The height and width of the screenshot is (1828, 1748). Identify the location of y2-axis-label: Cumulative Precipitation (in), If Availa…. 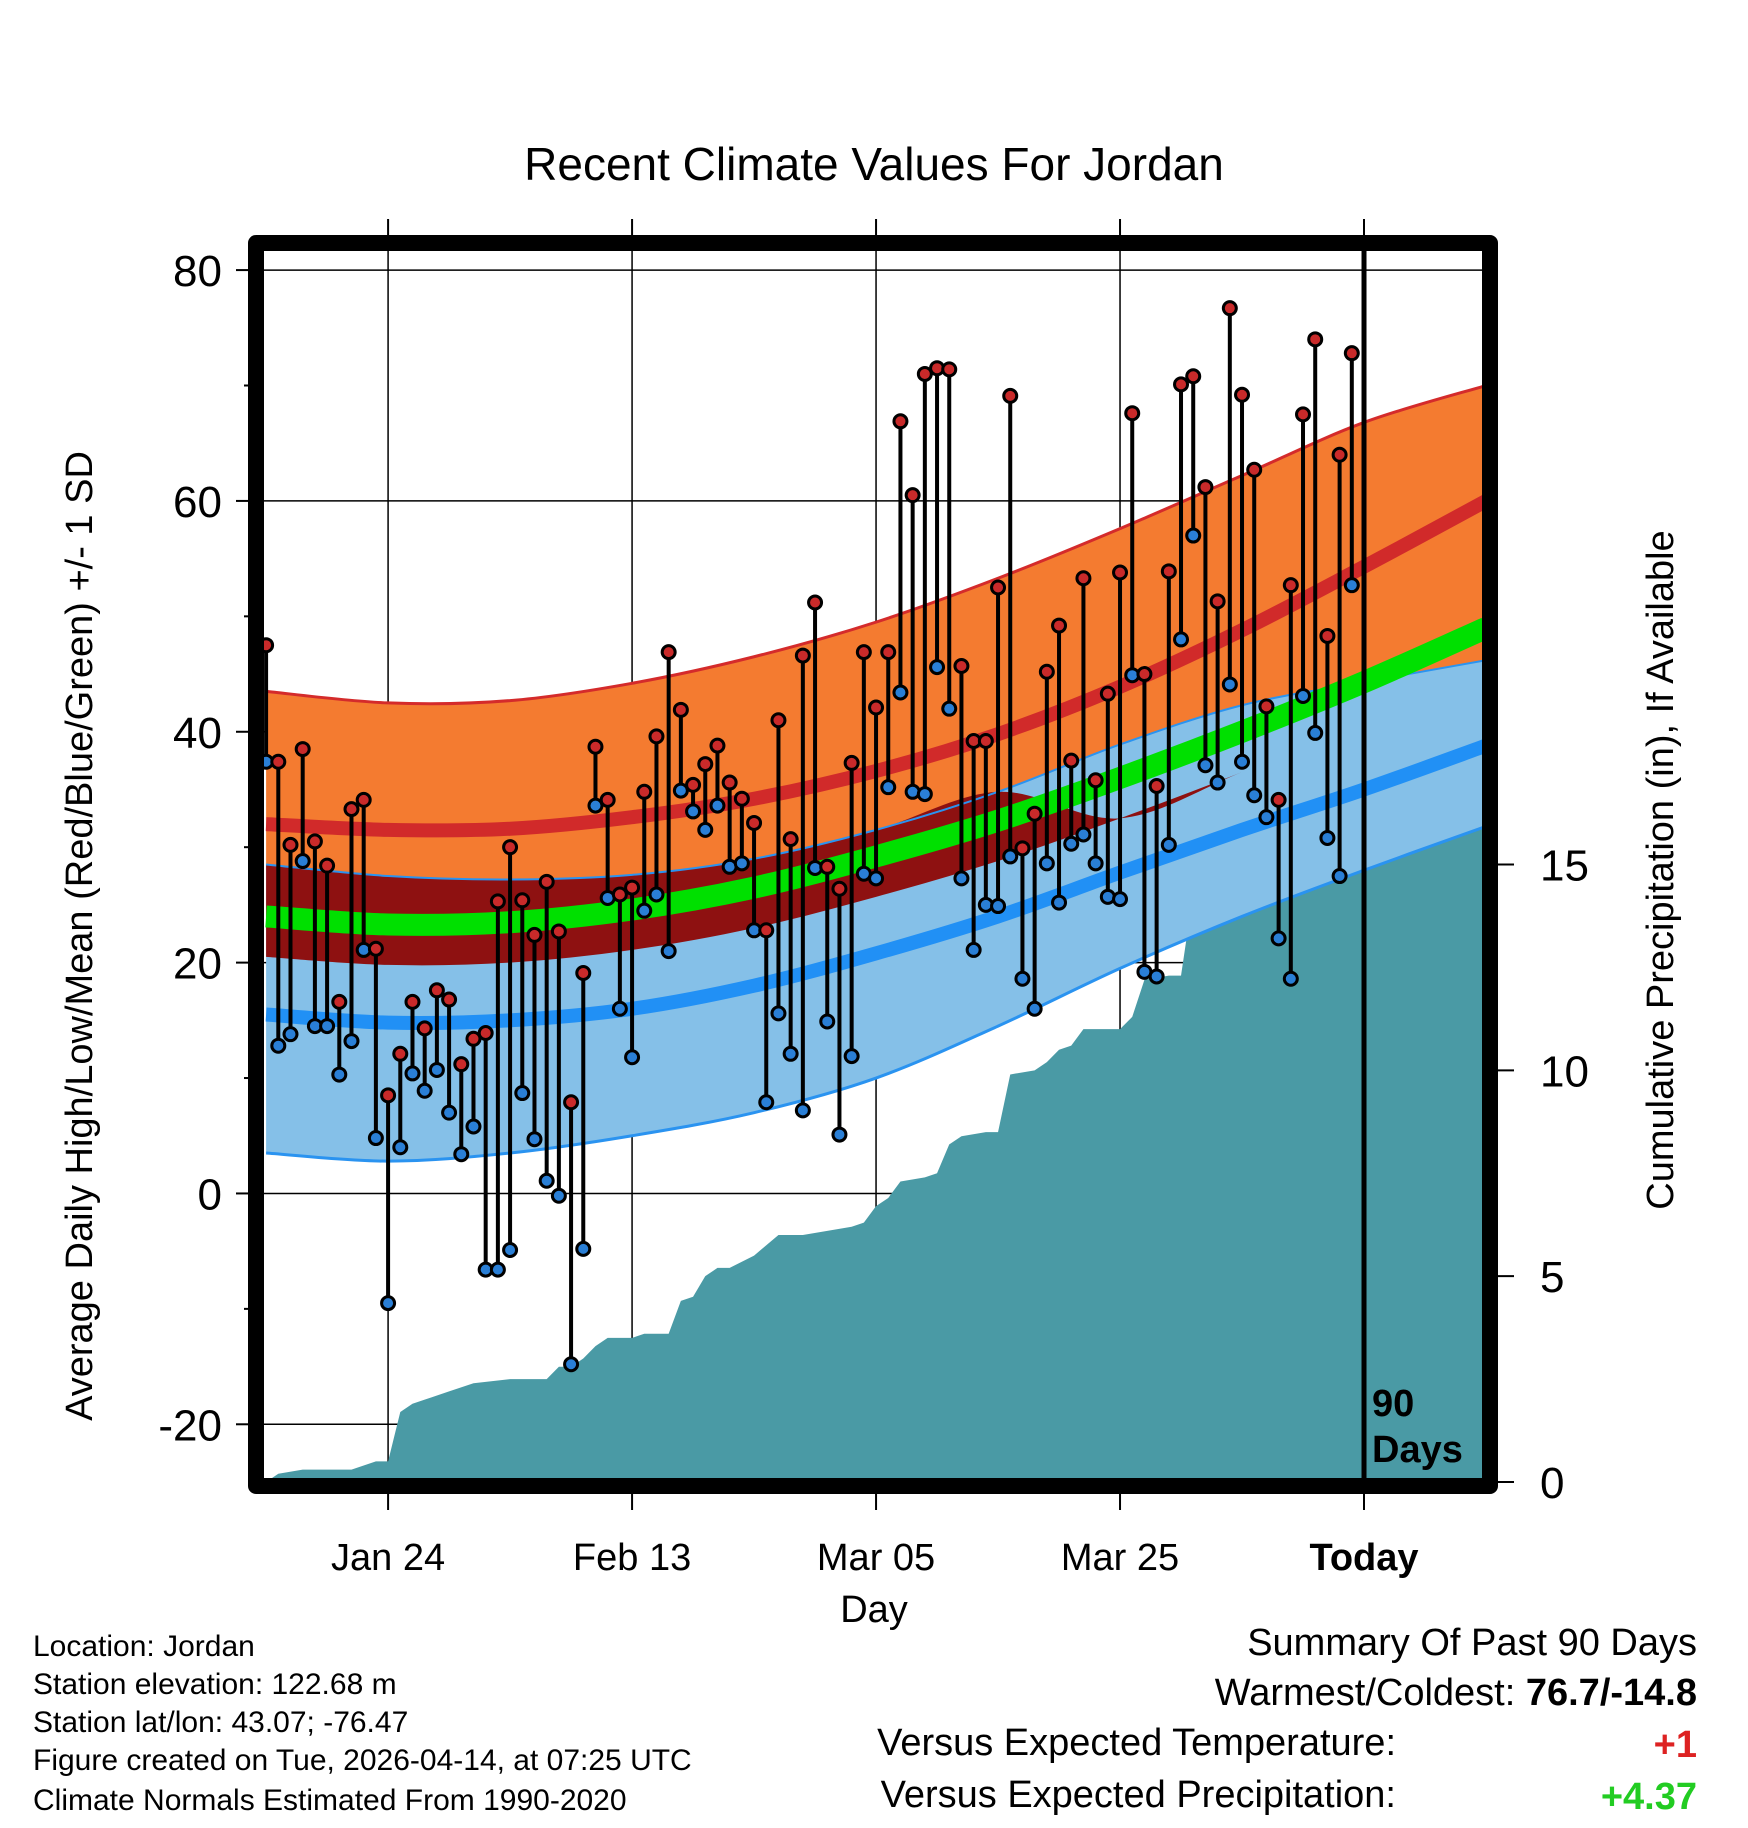
(1661, 869).